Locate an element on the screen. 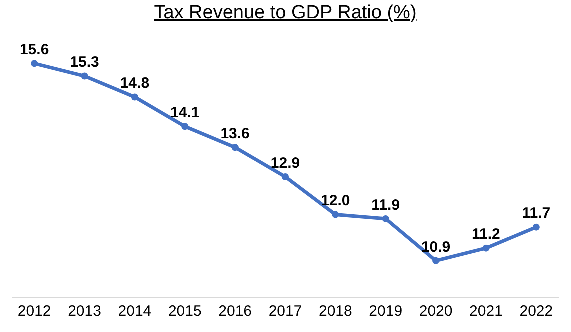 Image resolution: width=571 pixels, height=332 pixels. x-tick-label: 2017 is located at coordinates (285, 311).